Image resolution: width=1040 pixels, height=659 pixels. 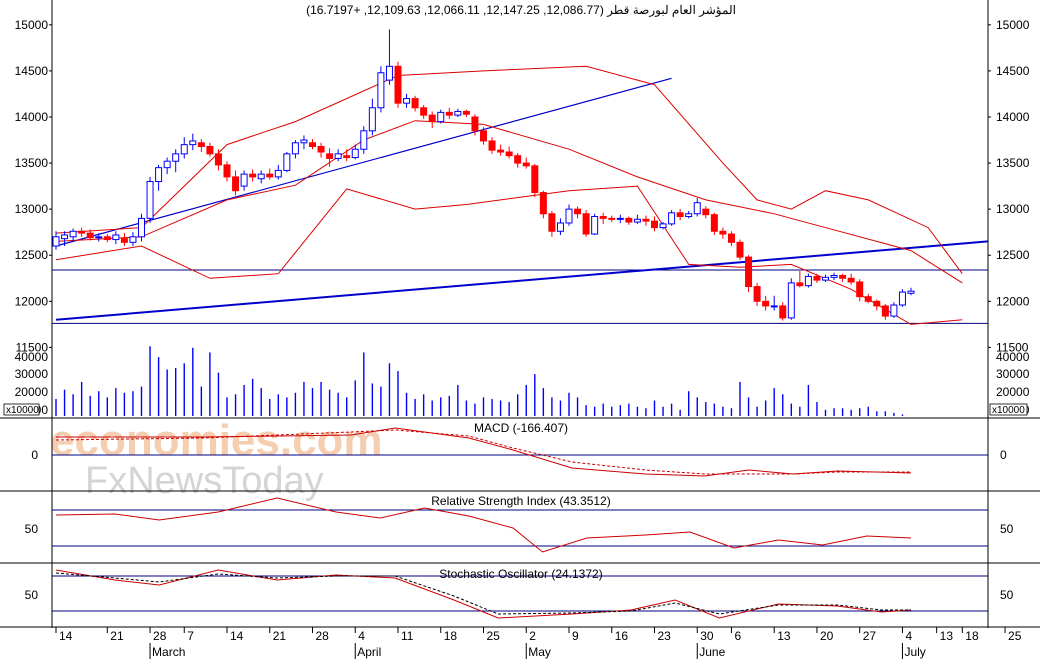 What do you see at coordinates (1012, 347) in the screenshot?
I see `price-tick-right-0: 11500` at bounding box center [1012, 347].